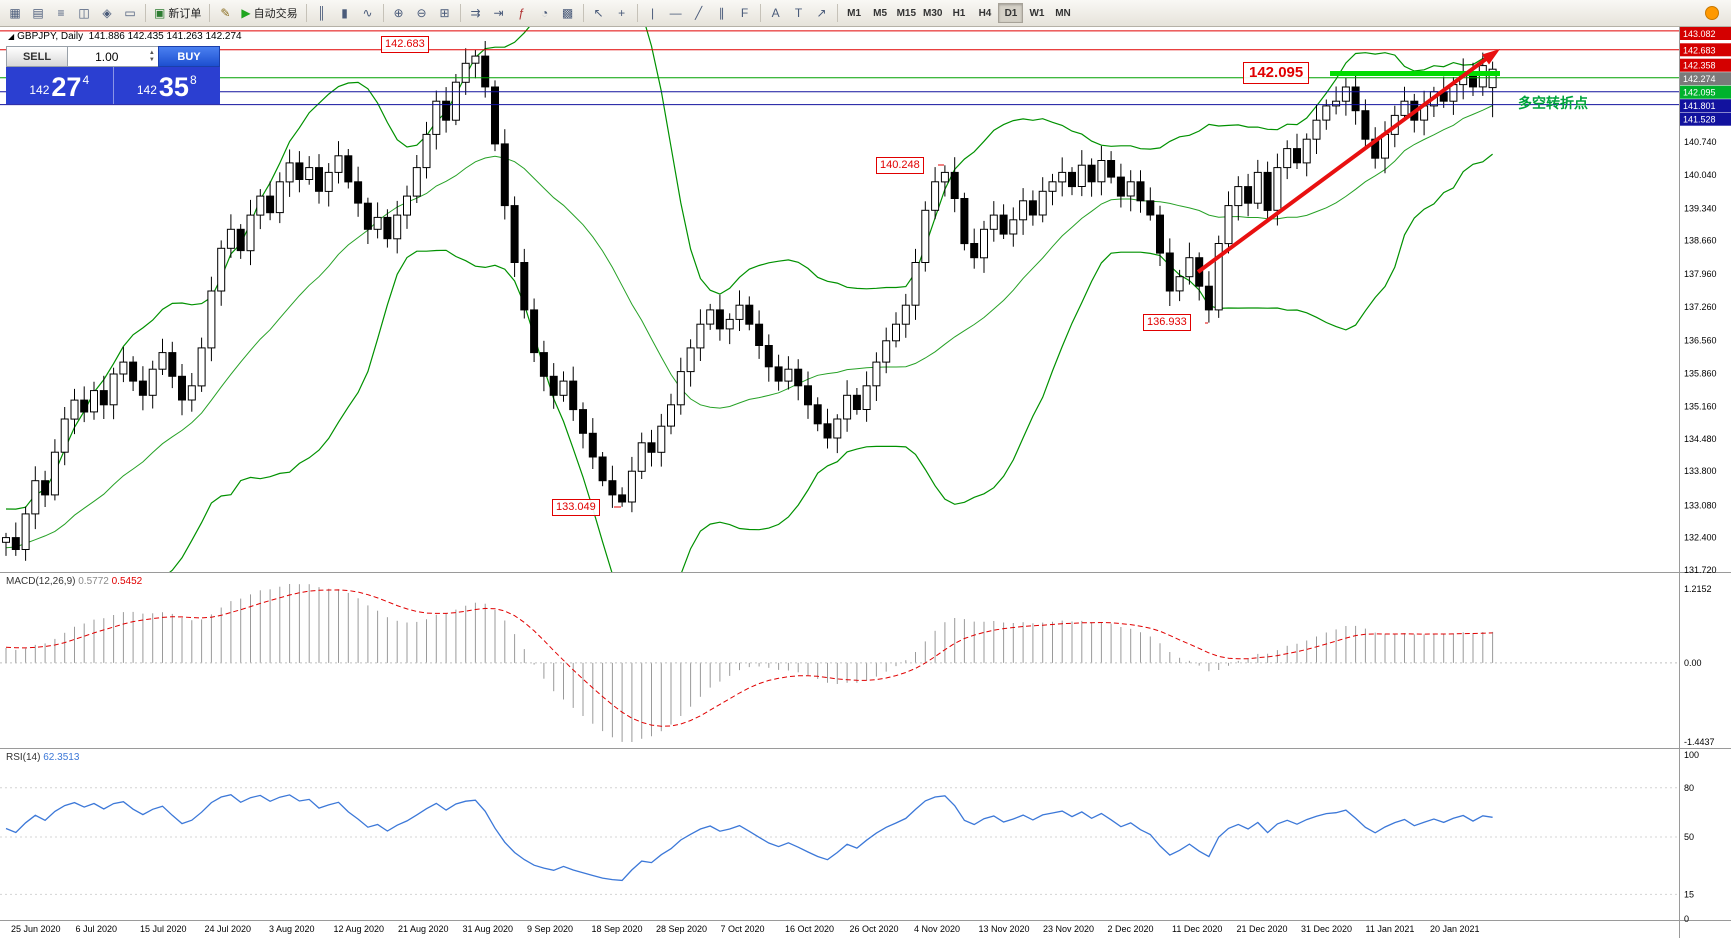 This screenshot has width=1731, height=938. Describe the element at coordinates (269, 13) in the screenshot. I see `autotrading-button: ▶ 自动交易` at that location.